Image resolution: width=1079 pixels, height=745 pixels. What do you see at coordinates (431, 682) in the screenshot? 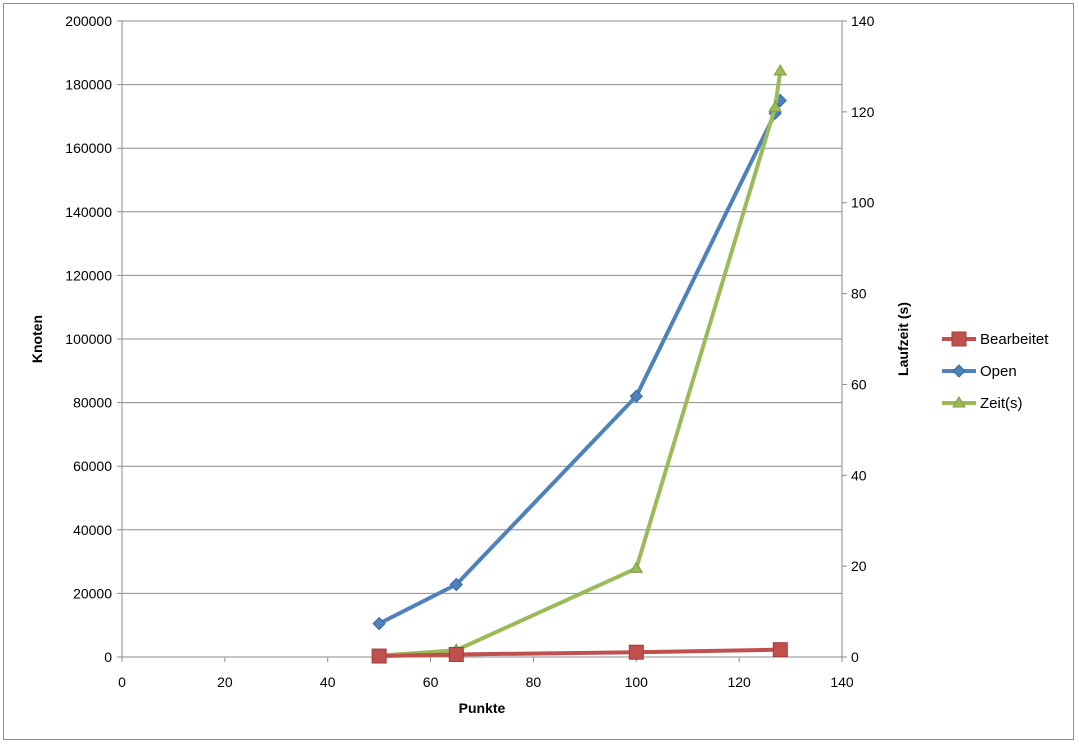
I see `x-tick-label: 60` at bounding box center [431, 682].